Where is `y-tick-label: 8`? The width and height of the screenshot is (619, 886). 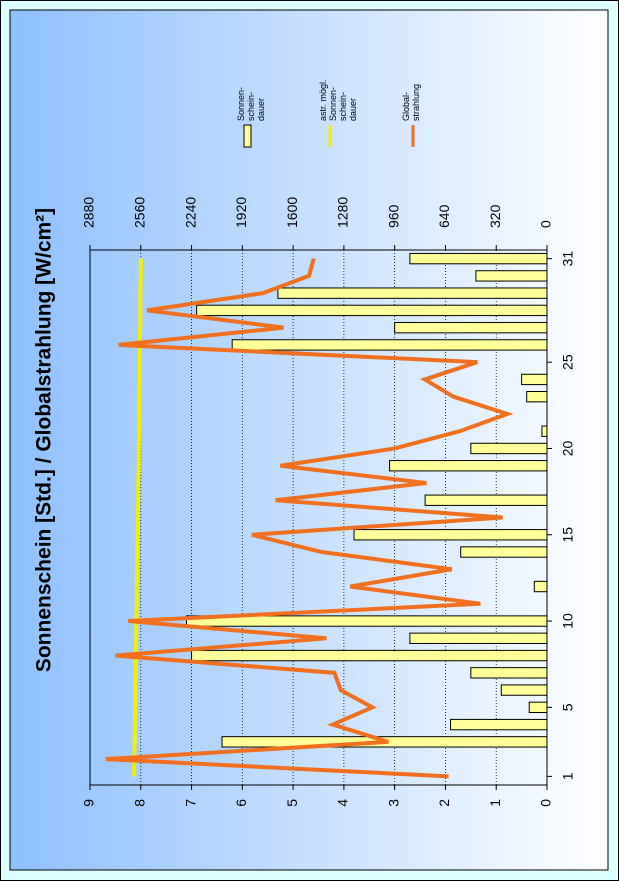
y-tick-label: 8 is located at coordinates (139, 803).